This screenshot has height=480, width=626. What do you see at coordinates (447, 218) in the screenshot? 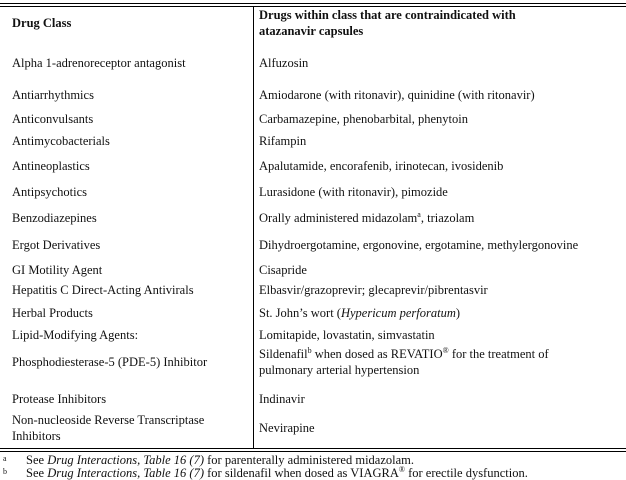
I see `drugs: , triazolam` at bounding box center [447, 218].